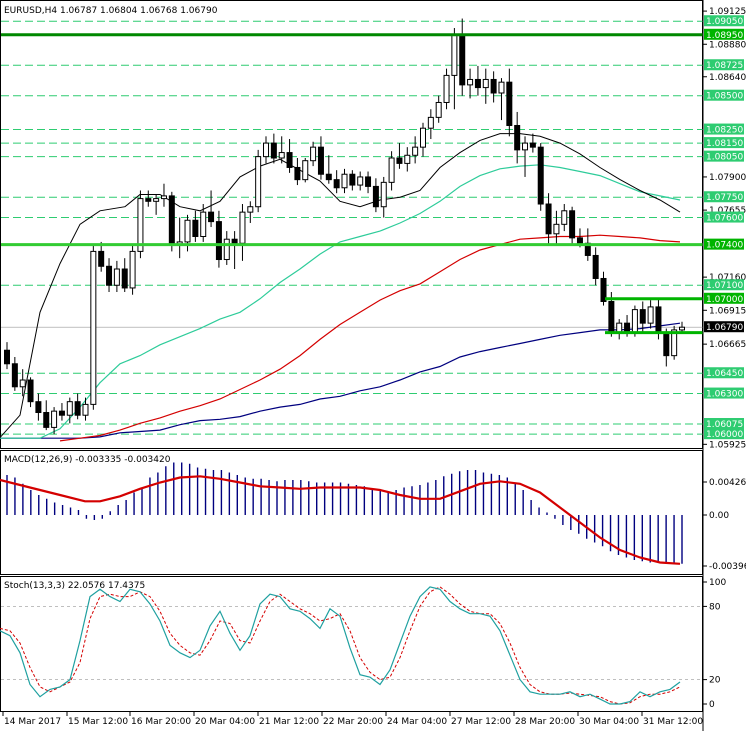  I want to click on level-tag-label: 1.07000, so click(724, 300).